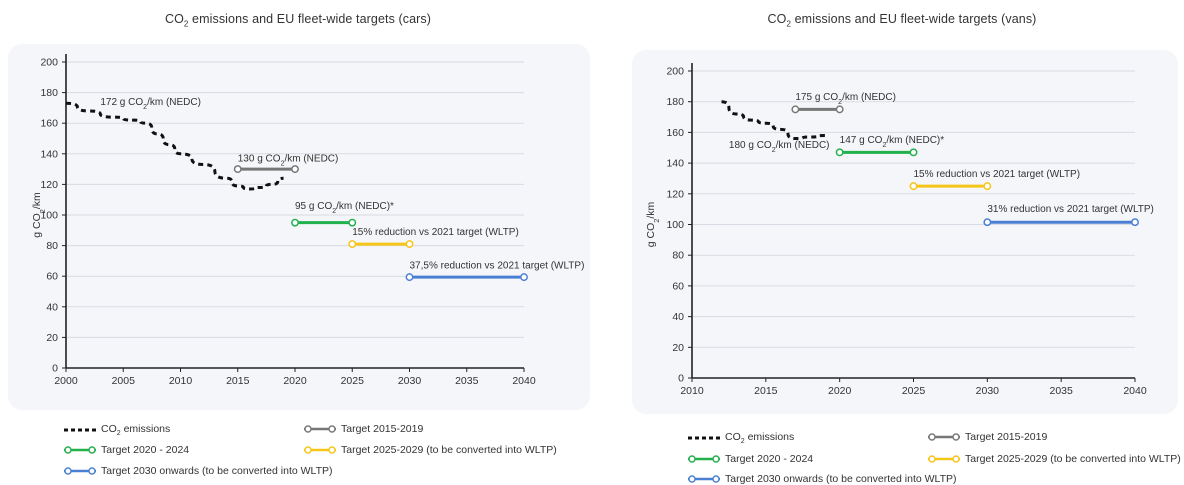 The width and height of the screenshot is (1184, 485). What do you see at coordinates (295, 381) in the screenshot?
I see `x-tick-label: 2020` at bounding box center [295, 381].